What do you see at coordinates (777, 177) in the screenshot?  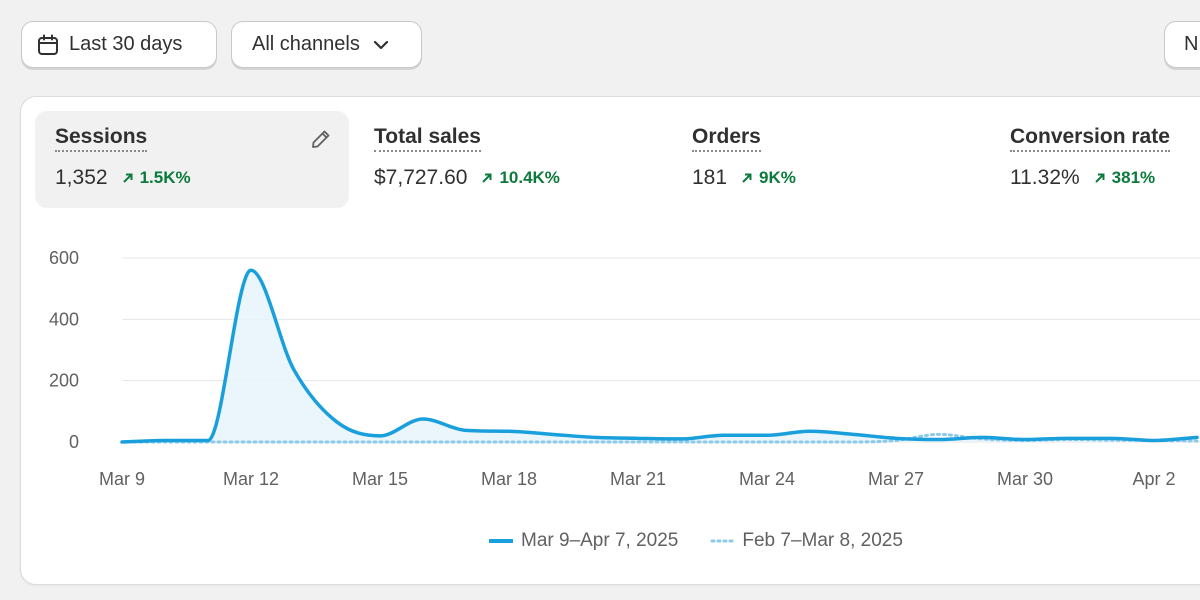 I see `metric-change-text: 9K%` at bounding box center [777, 177].